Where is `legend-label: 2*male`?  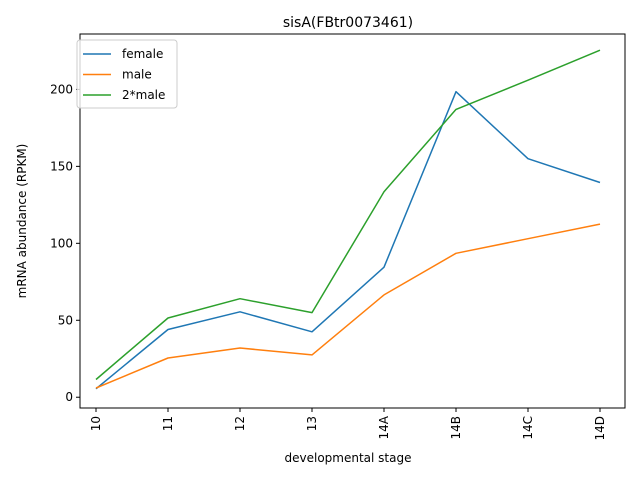
legend-label: 2*male is located at coordinates (143, 95).